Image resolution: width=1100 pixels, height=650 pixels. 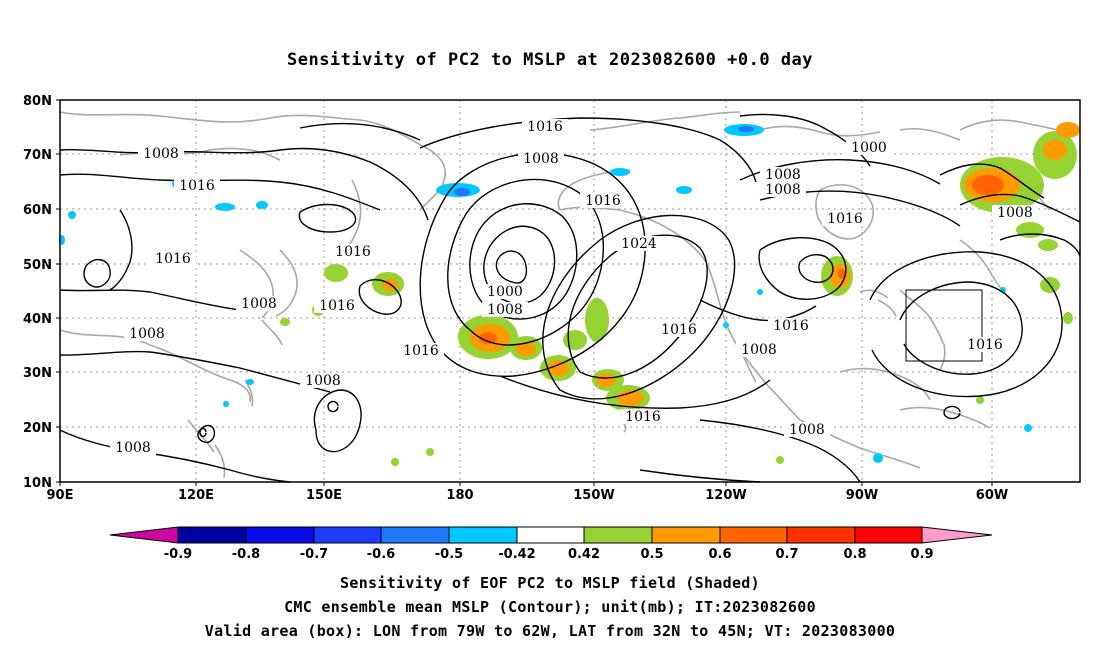 I want to click on longitude-labels: 90E 120E 150E 180 150W 120W 90W 60W, so click(x=528, y=495).